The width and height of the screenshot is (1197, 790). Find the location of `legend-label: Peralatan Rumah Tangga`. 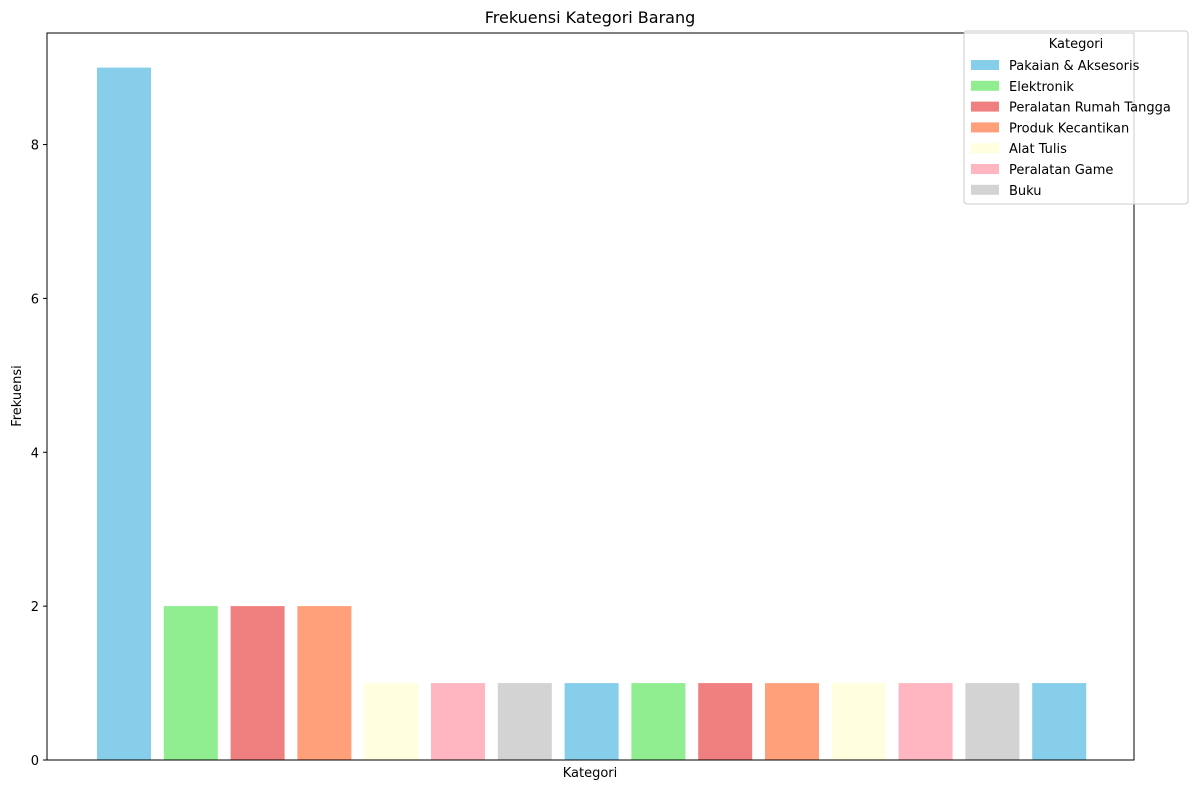

legend-label: Peralatan Rumah Tangga is located at coordinates (1090, 108).